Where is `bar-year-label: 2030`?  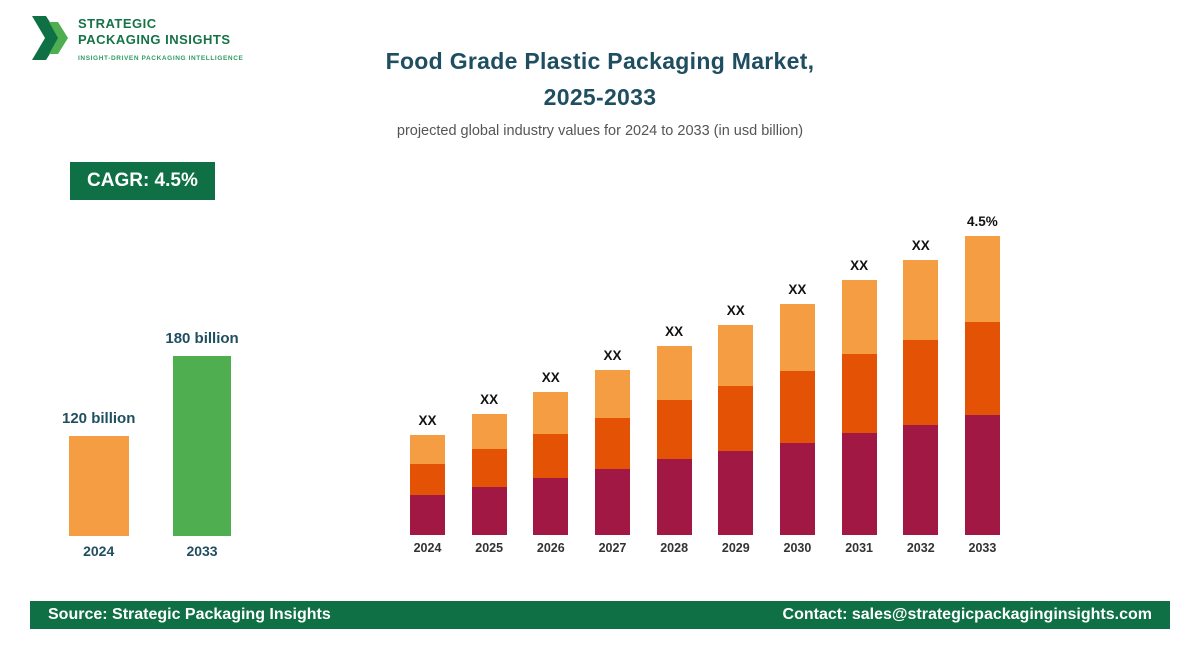 bar-year-label: 2030 is located at coordinates (797, 548).